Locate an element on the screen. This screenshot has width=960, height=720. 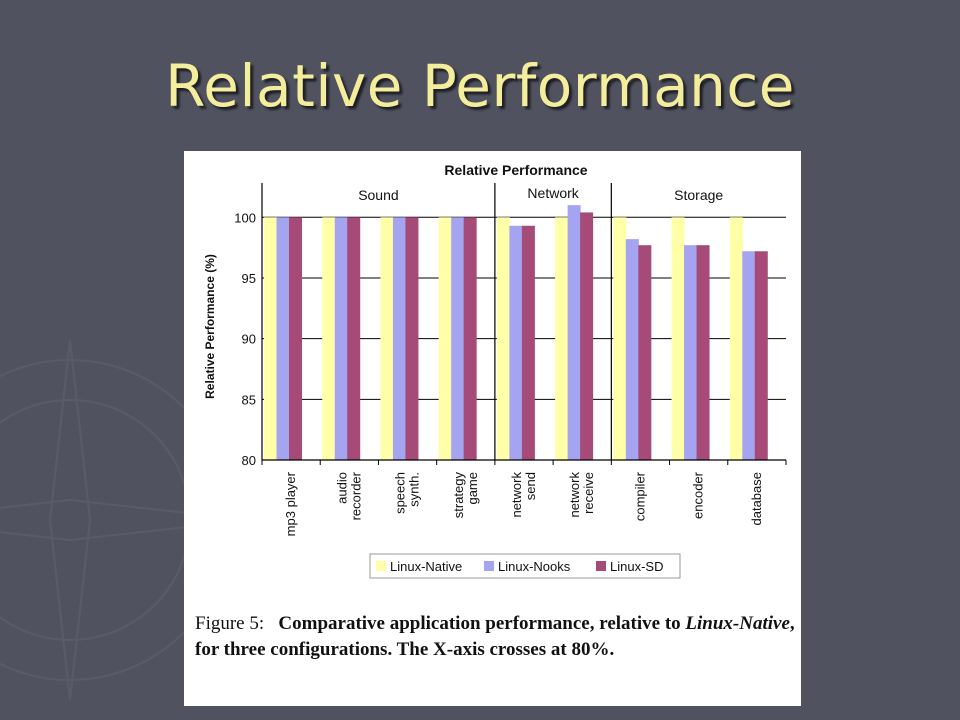
x-tick-label: speechsynth. is located at coordinates (407, 493).